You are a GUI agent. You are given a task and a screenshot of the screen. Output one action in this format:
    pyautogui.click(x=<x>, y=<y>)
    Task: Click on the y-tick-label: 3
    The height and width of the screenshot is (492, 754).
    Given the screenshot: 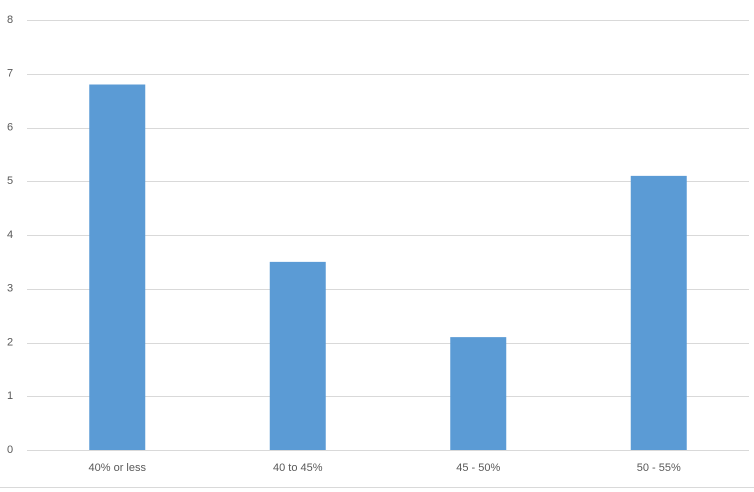 What is the action you would take?
    pyautogui.click(x=10, y=289)
    